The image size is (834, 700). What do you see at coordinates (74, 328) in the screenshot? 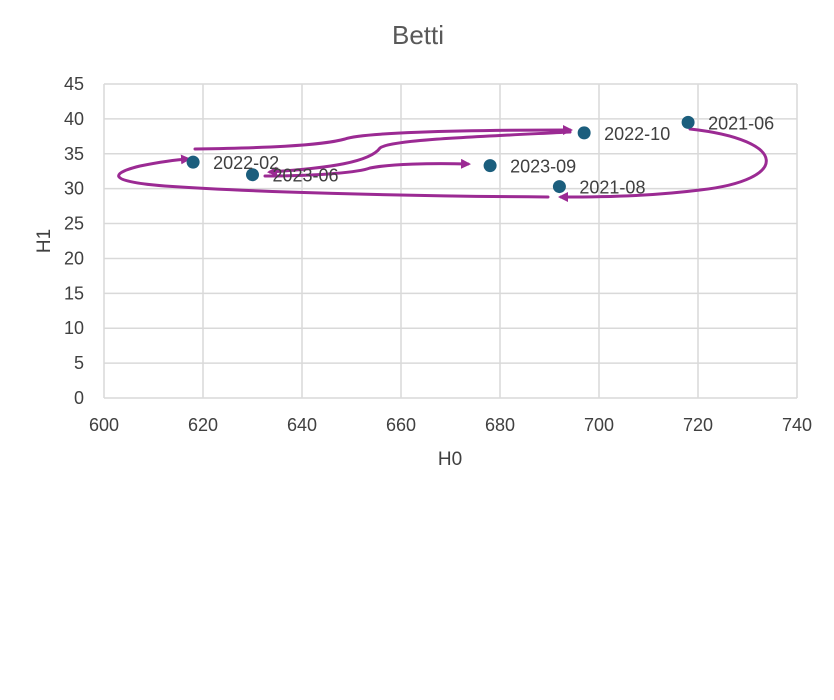
I see `y-tick-label: 10` at bounding box center [74, 328].